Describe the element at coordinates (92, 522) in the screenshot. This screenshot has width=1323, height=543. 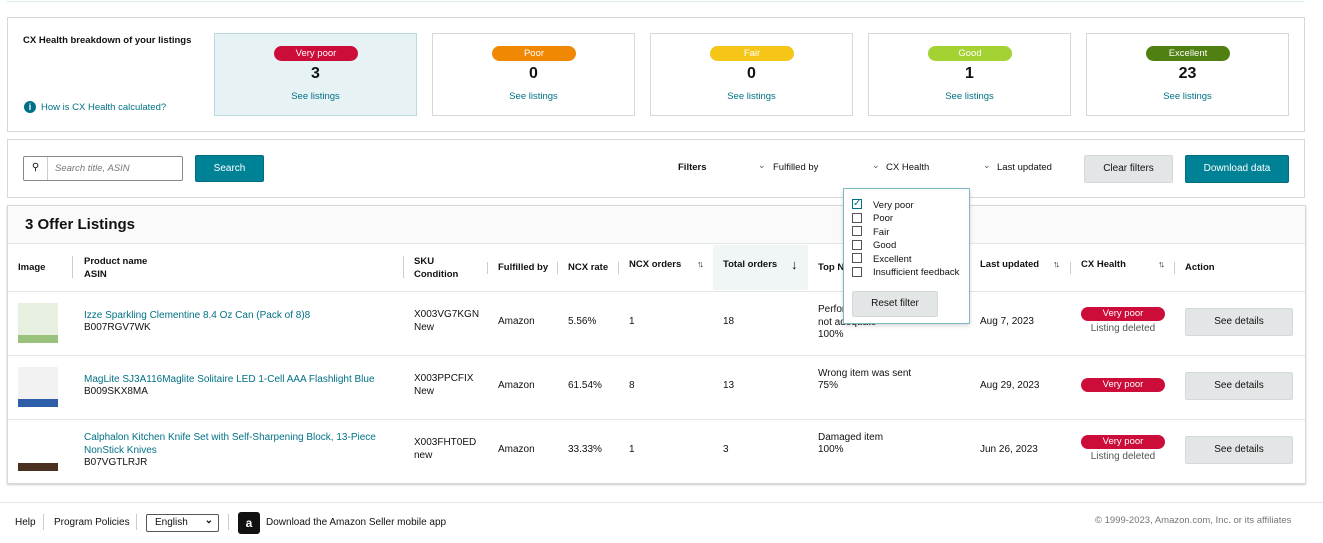
I see `footer-link: Program Policies` at that location.